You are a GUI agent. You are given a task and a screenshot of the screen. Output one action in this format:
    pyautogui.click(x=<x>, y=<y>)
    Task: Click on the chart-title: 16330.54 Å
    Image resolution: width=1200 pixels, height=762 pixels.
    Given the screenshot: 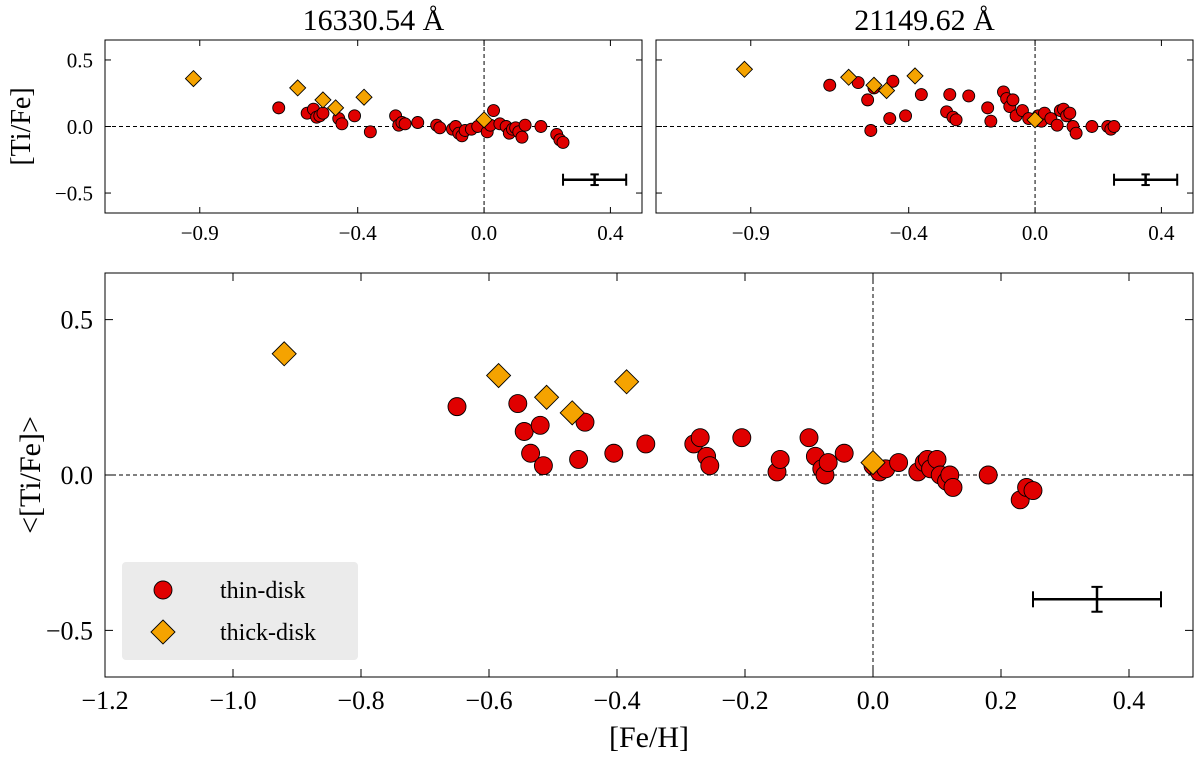 What is the action you would take?
    pyautogui.click(x=374, y=20)
    